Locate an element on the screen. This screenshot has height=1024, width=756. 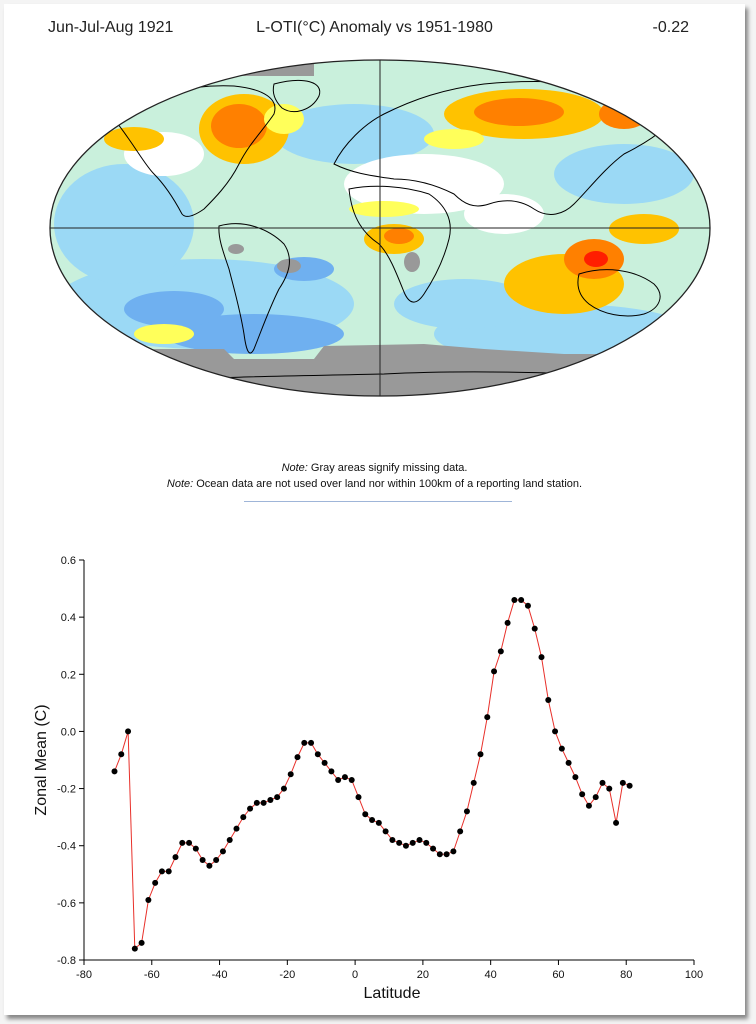
x-tick-label: 80 is located at coordinates (626, 975).